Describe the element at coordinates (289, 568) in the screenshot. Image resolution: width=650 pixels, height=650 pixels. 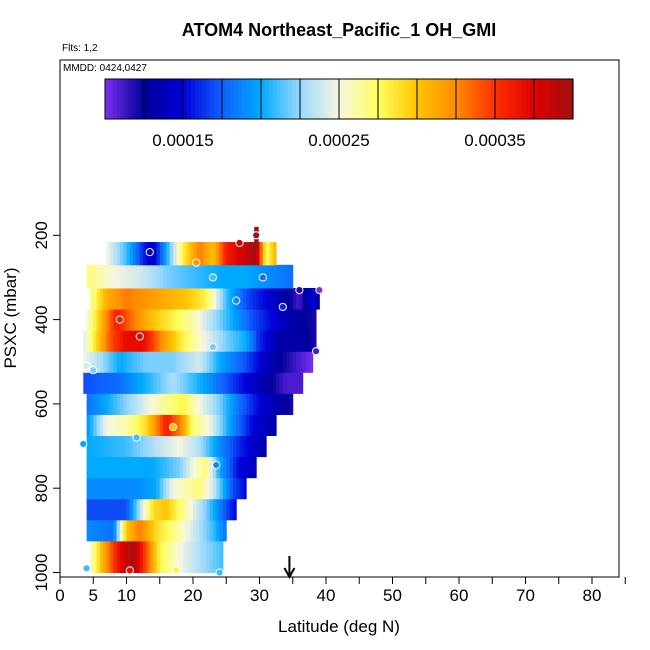
I see `latitude-arrow` at that location.